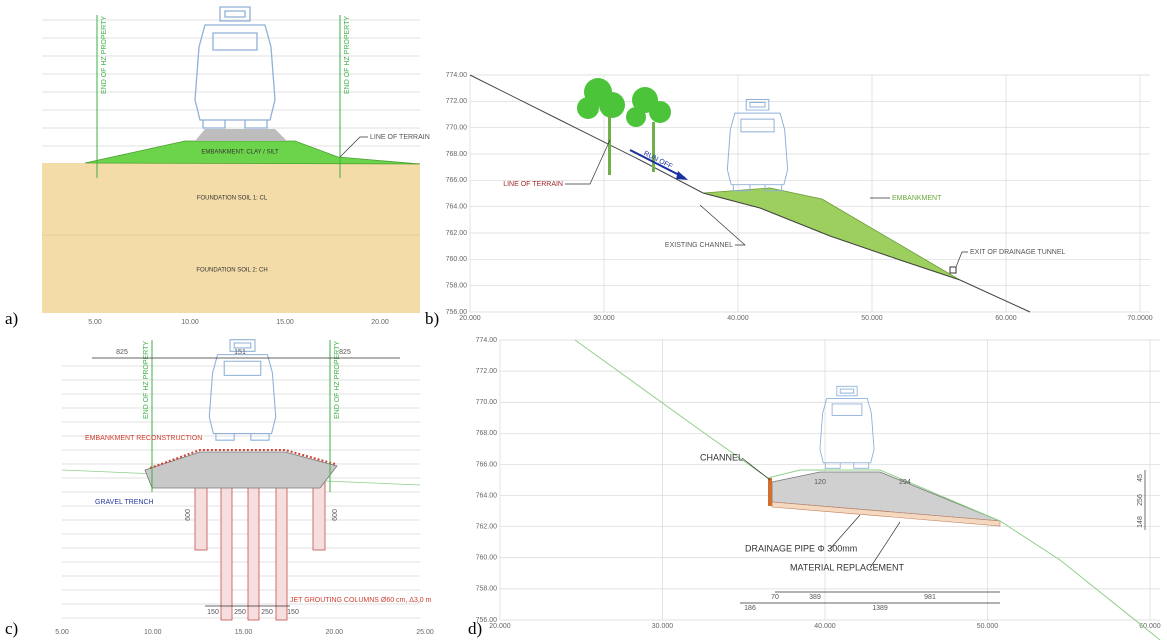 The height and width of the screenshot is (642, 1167). Describe the element at coordinates (820, 482) in the screenshot. I see `dimension: 120` at that location.